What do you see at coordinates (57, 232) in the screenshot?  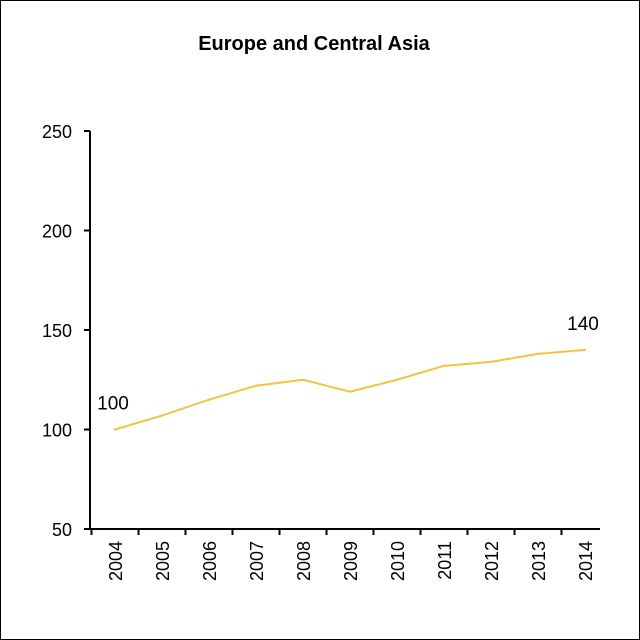 I see `y-tick-label: 200` at bounding box center [57, 232].